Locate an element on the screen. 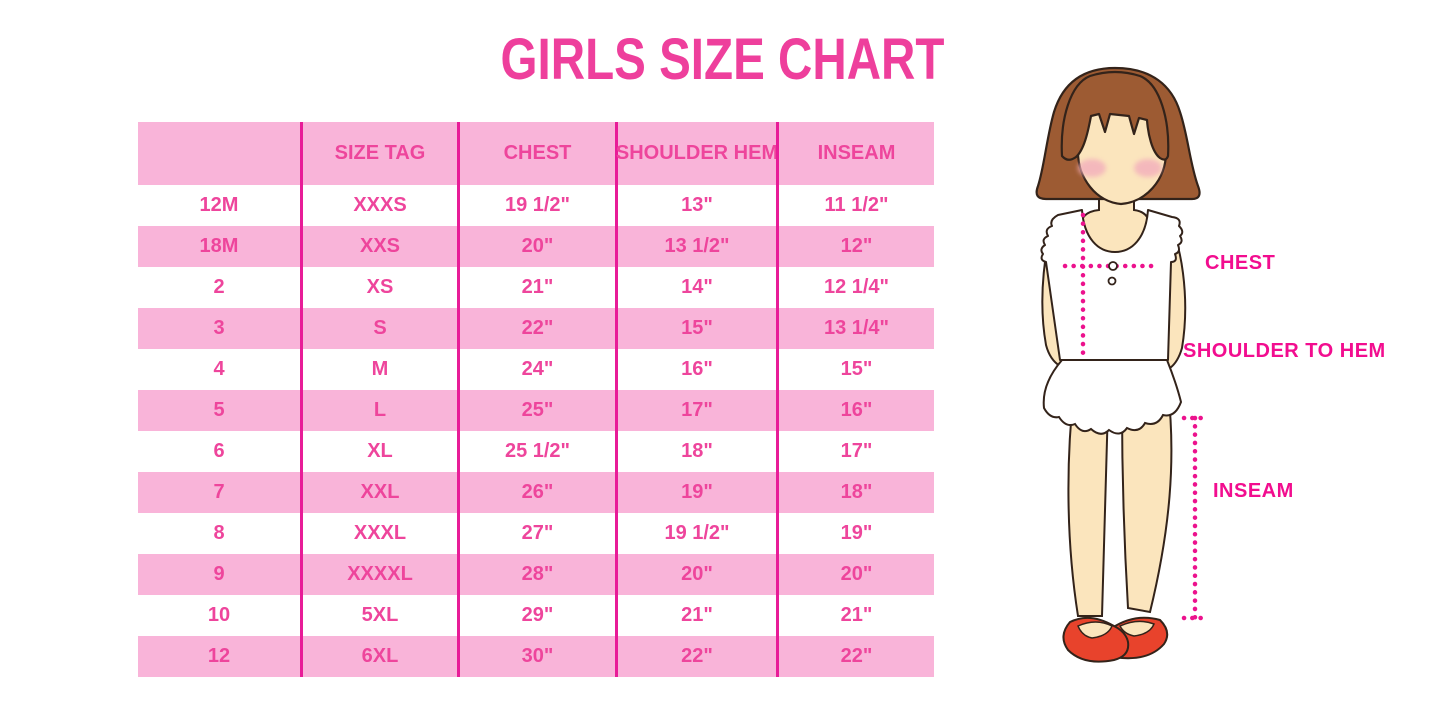  table-cell: 13" is located at coordinates (695, 205).